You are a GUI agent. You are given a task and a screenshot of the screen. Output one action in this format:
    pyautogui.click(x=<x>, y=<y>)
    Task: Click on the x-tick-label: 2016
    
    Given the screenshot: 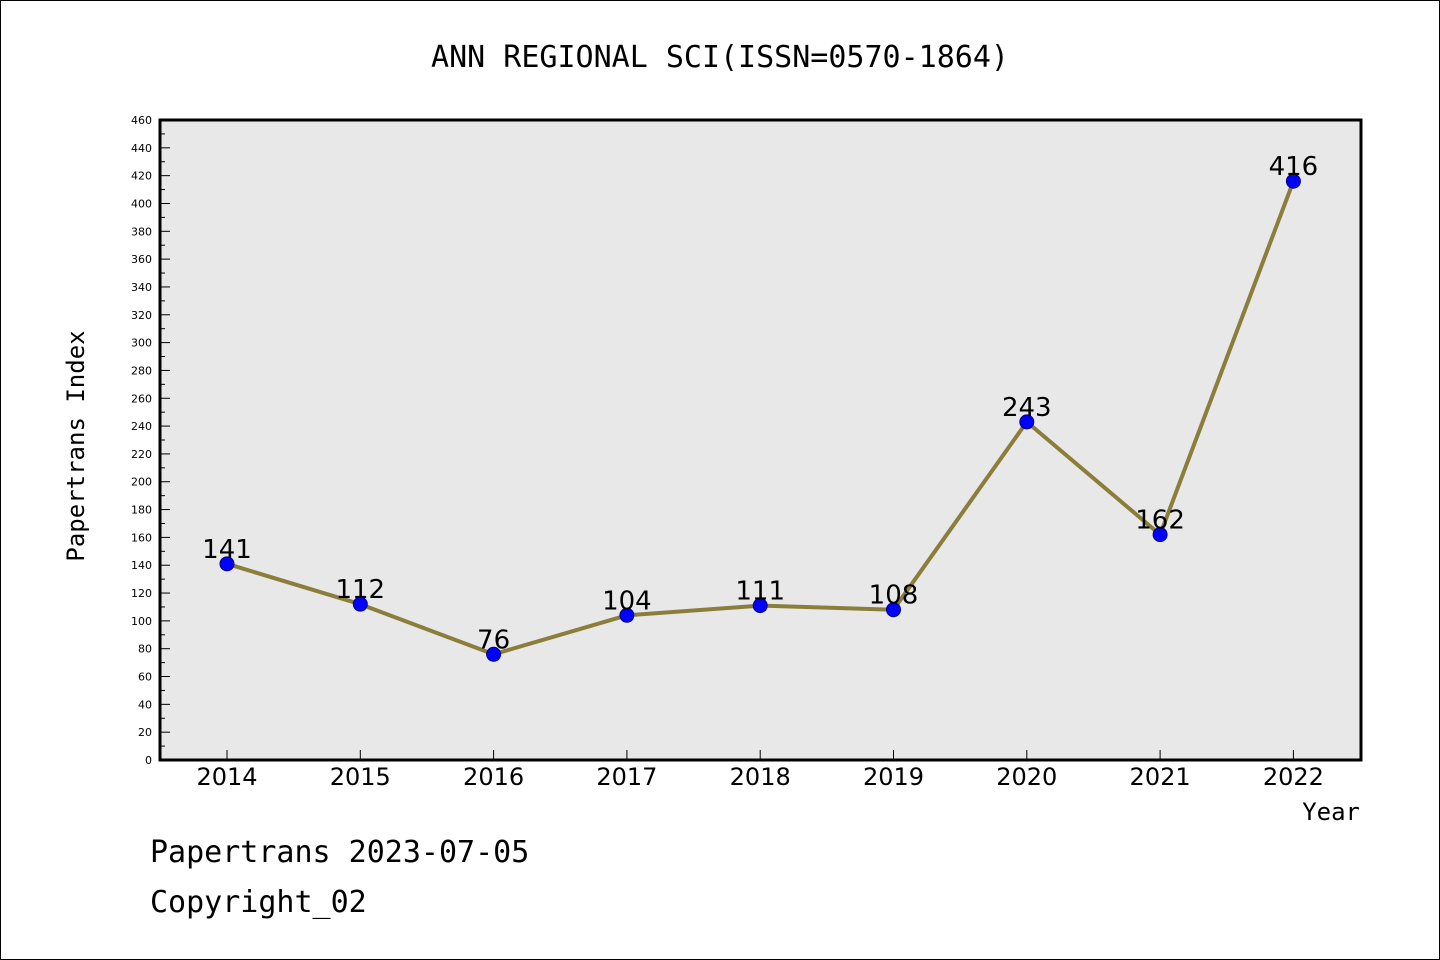 What is the action you would take?
    pyautogui.click(x=493, y=777)
    